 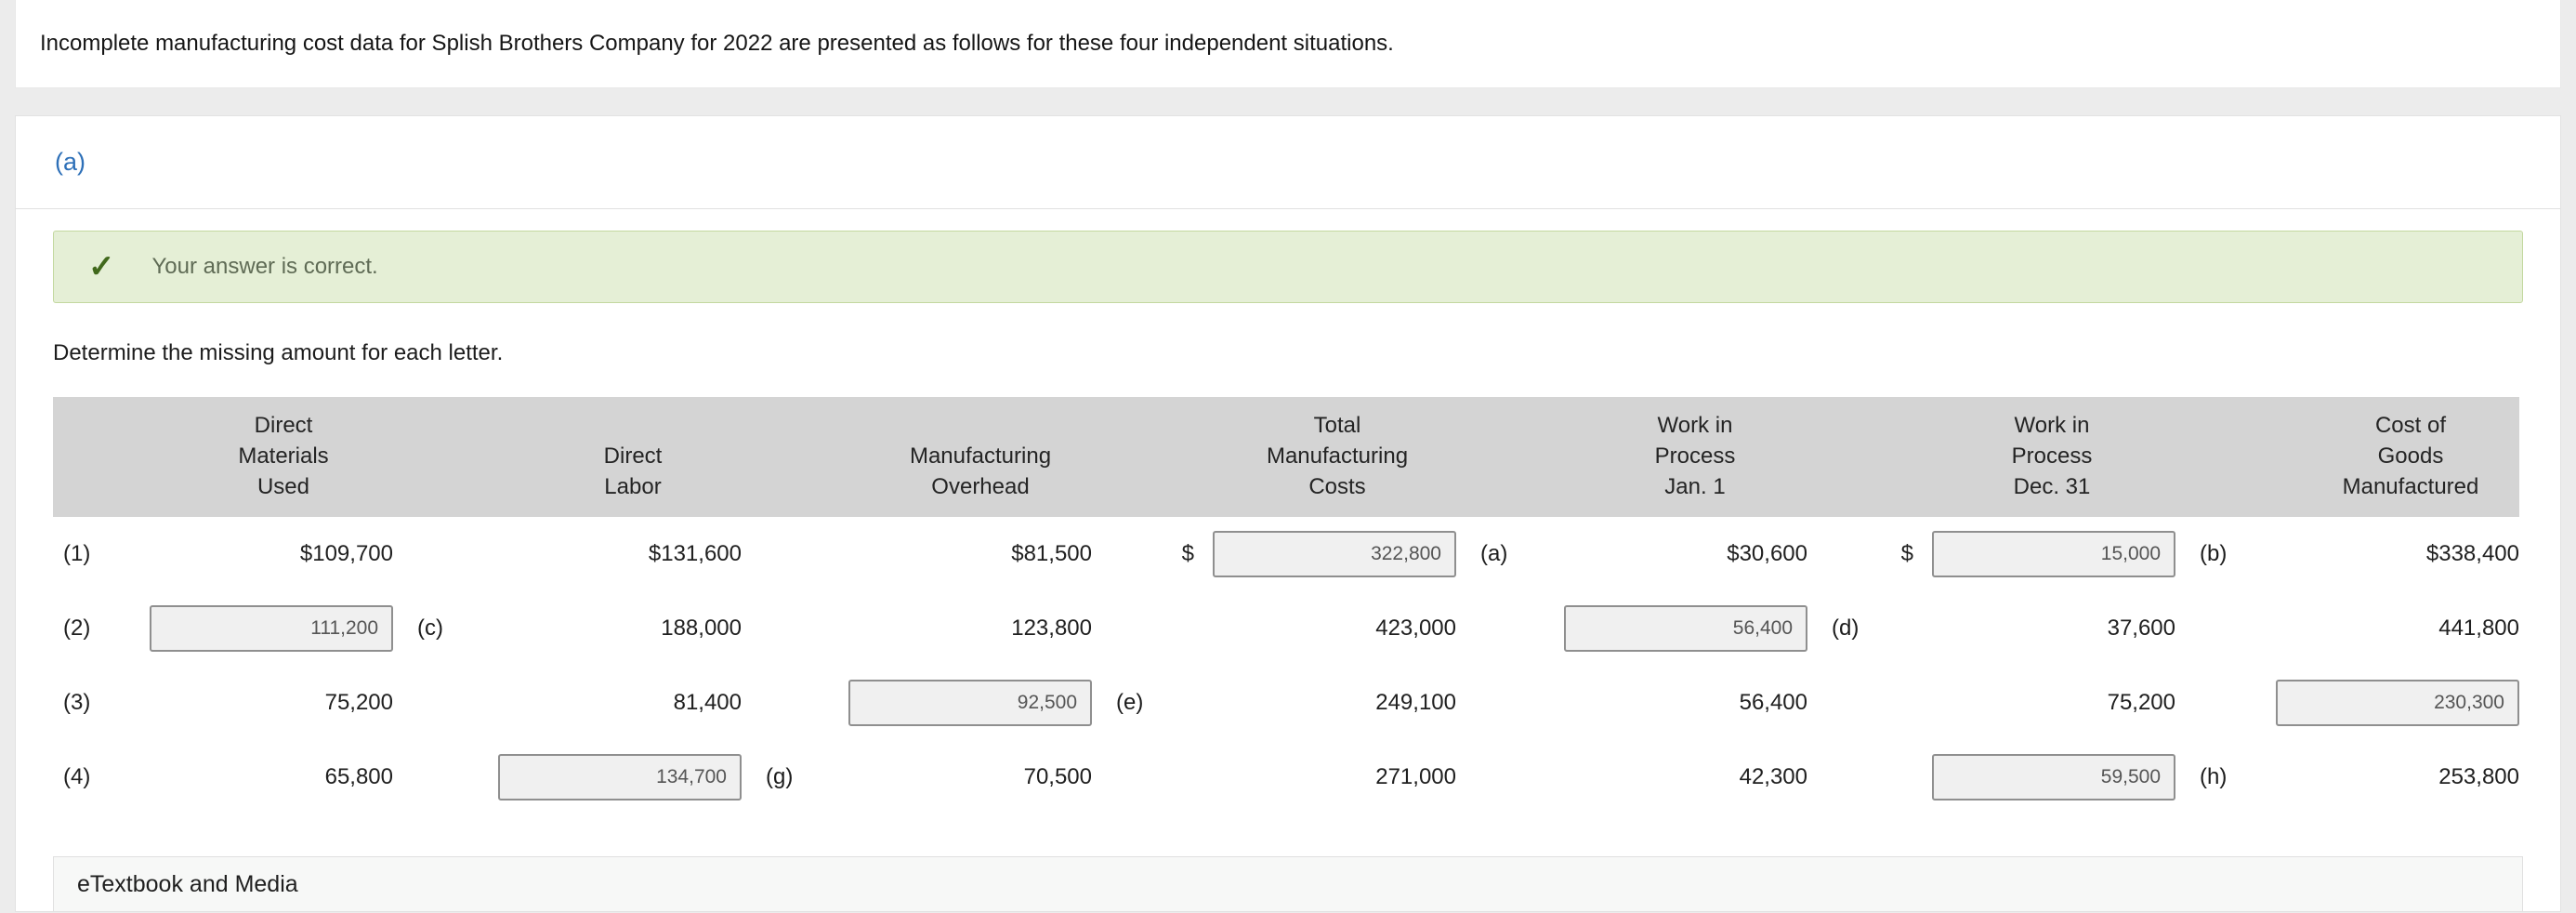 What do you see at coordinates (101, 266) in the screenshot?
I see `checkmark-icon: ✓` at bounding box center [101, 266].